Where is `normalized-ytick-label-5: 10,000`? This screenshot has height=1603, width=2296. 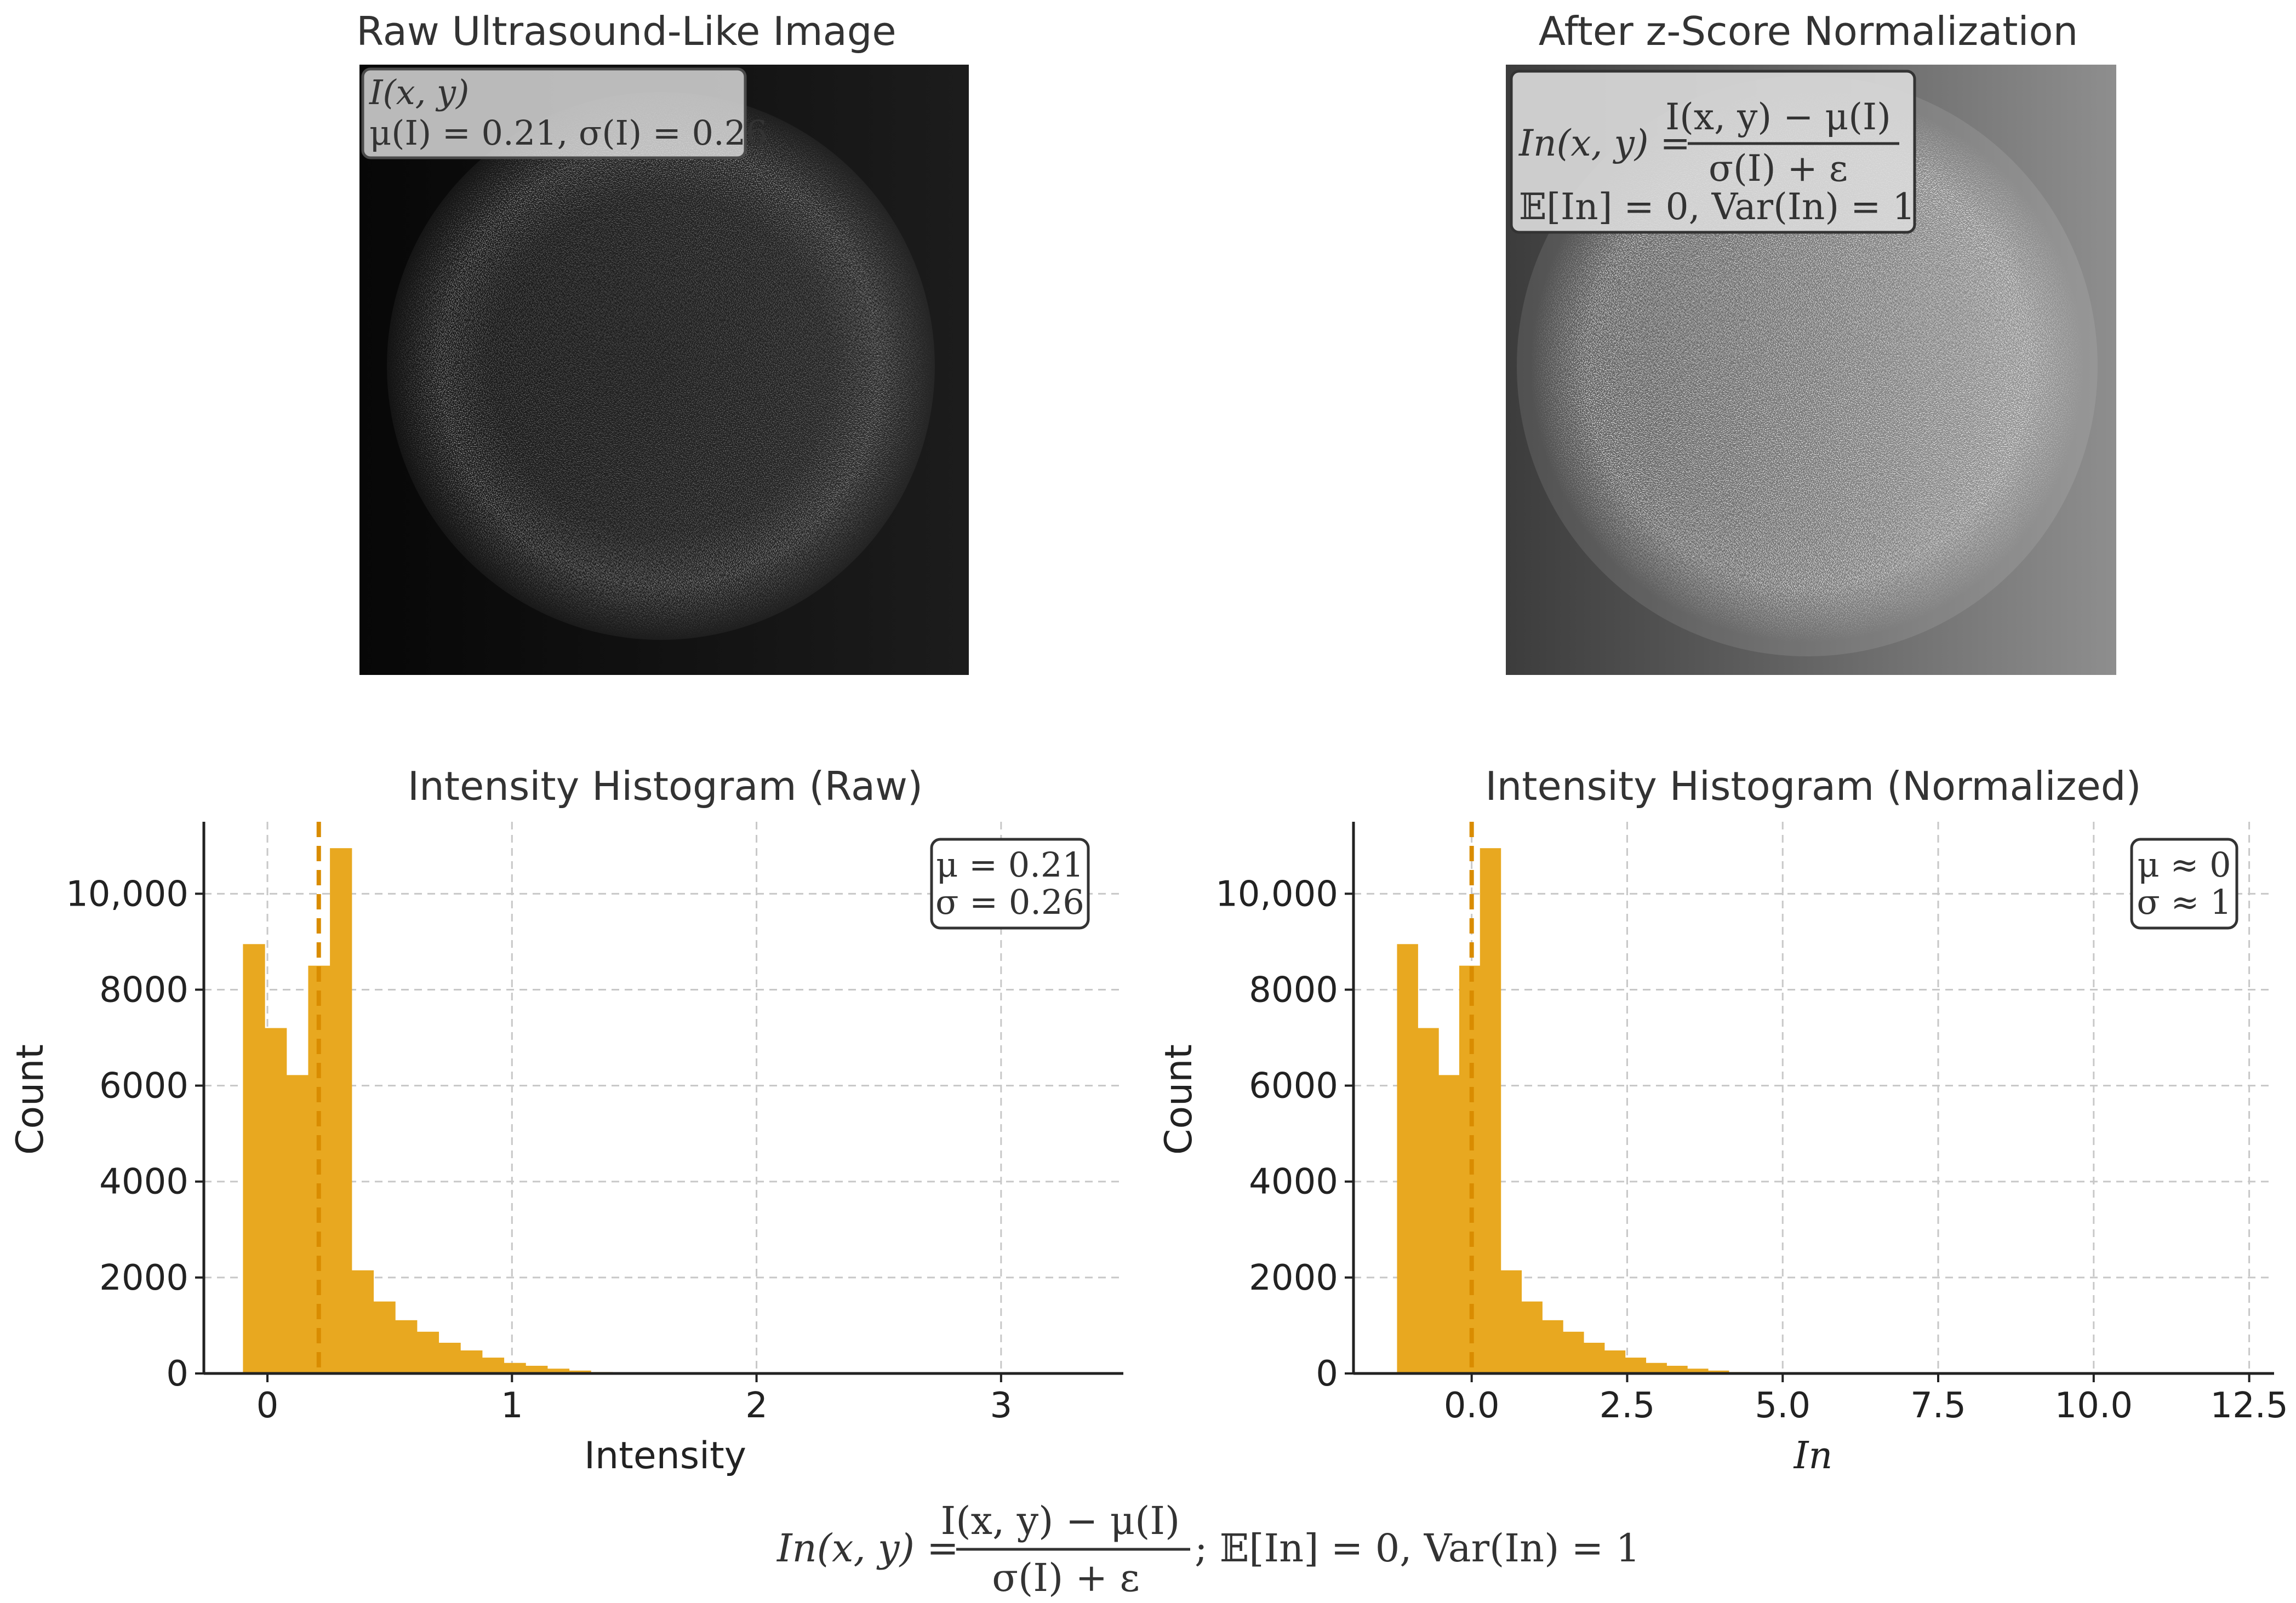 normalized-ytick-label-5: 10,000 is located at coordinates (1276, 894).